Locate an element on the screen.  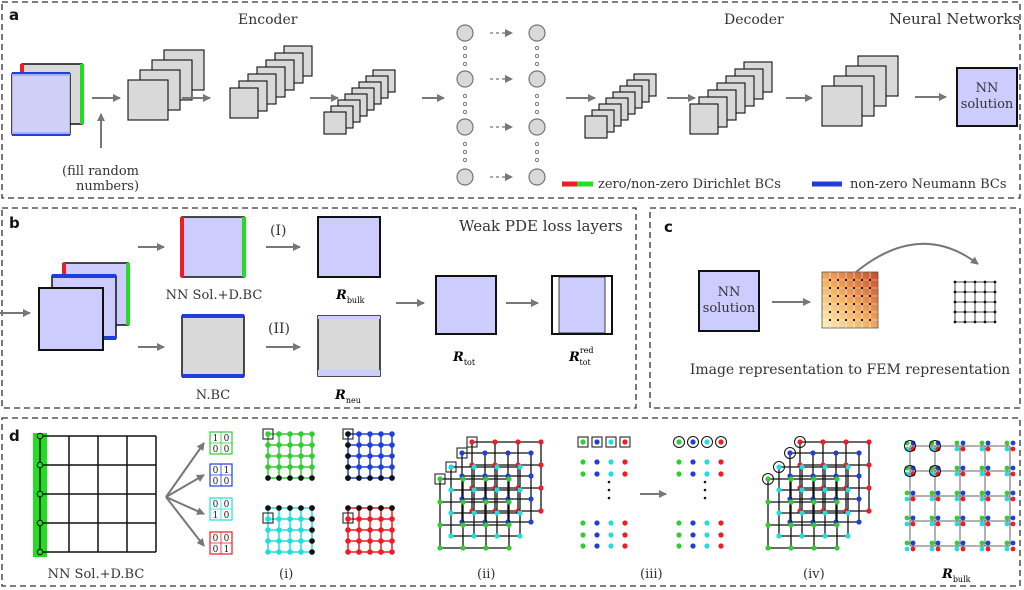
kernel-value: 1 is located at coordinates (216, 439).